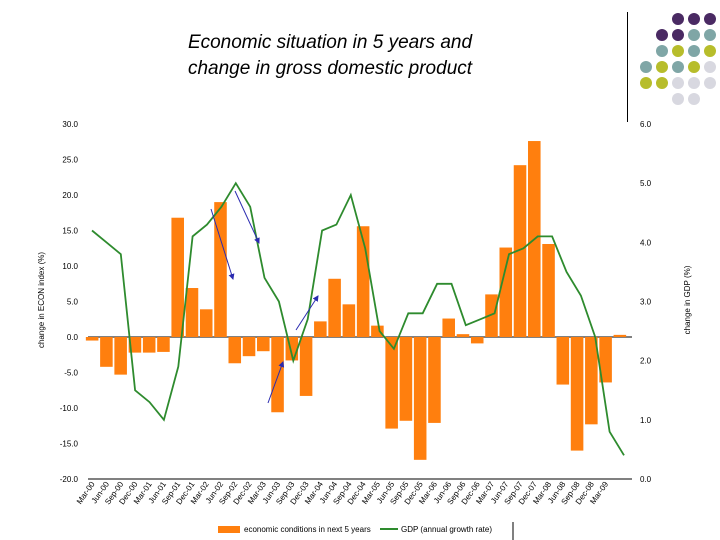 The height and width of the screenshot is (540, 720). What do you see at coordinates (229, 529) in the screenshot?
I see `legend-swatch-econ` at bounding box center [229, 529].